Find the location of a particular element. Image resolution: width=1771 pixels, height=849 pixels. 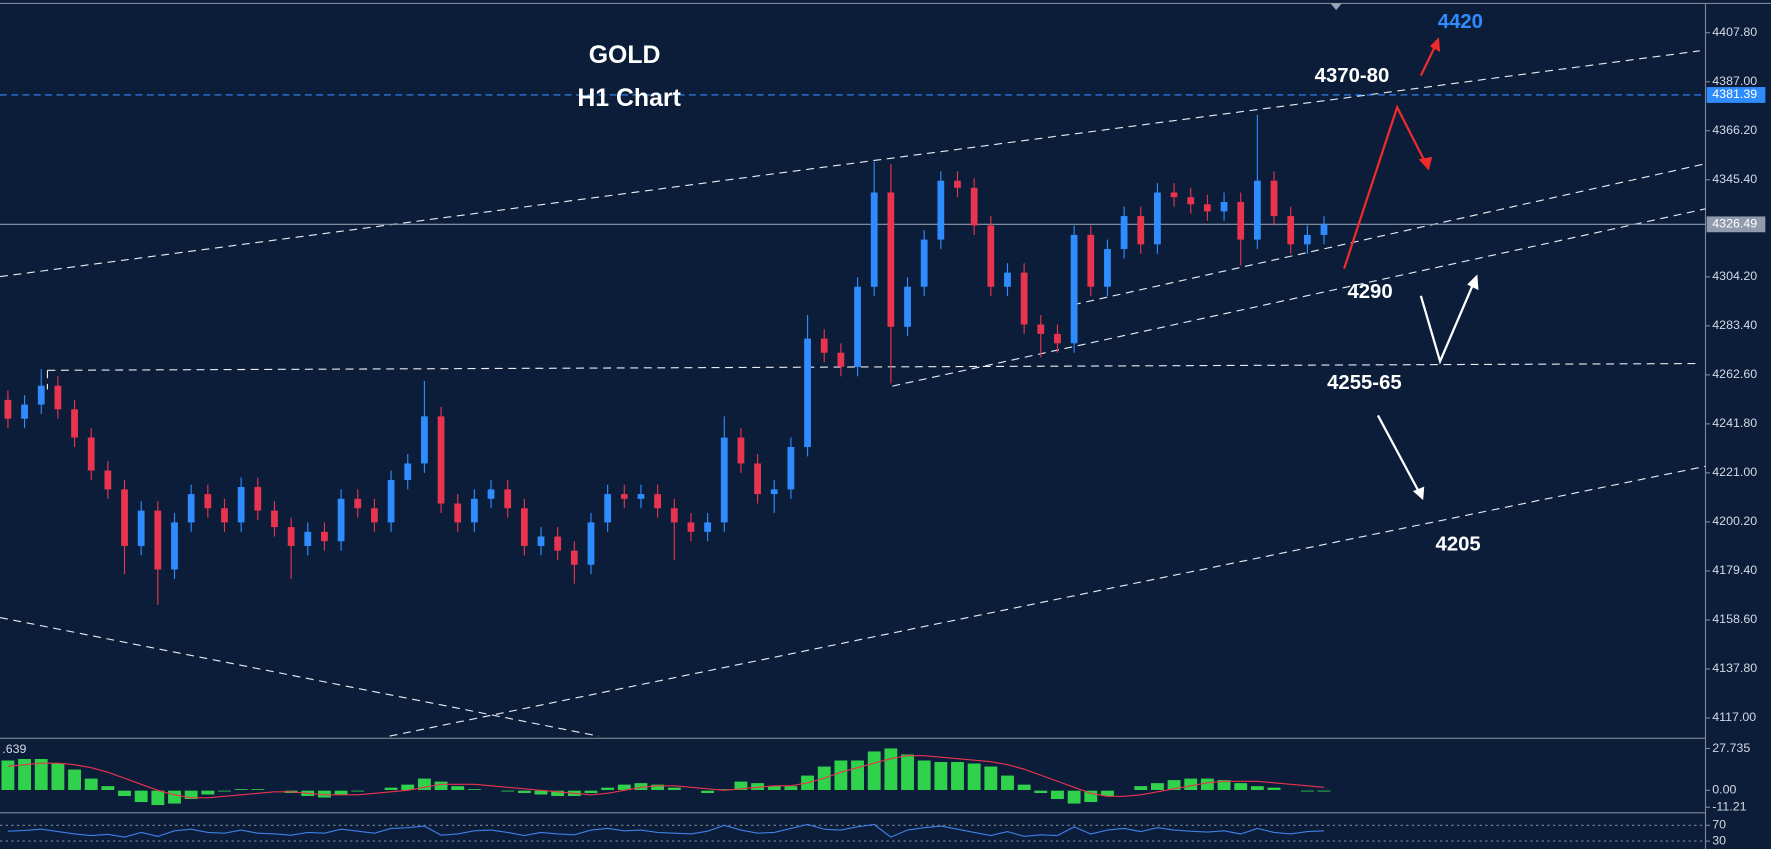

chart-subtitle: H1 Chart is located at coordinates (629, 98).